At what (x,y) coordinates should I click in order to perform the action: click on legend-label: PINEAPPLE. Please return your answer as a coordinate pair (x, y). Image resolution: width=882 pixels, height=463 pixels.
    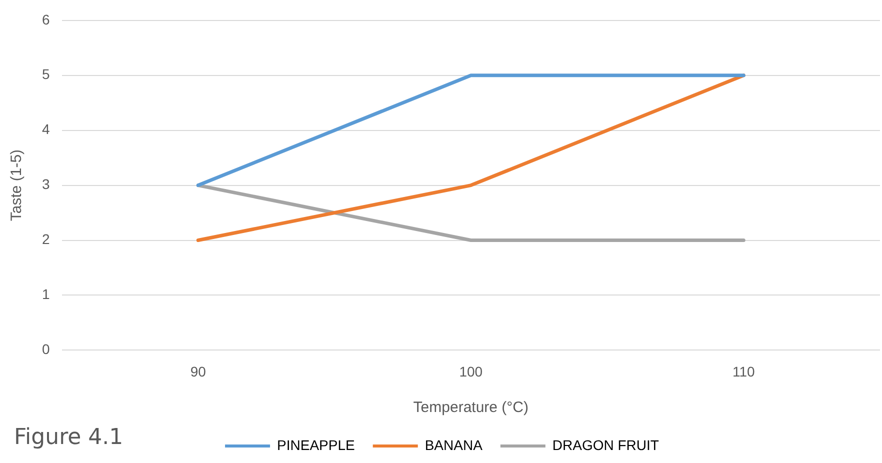
    Looking at the image, I should click on (316, 444).